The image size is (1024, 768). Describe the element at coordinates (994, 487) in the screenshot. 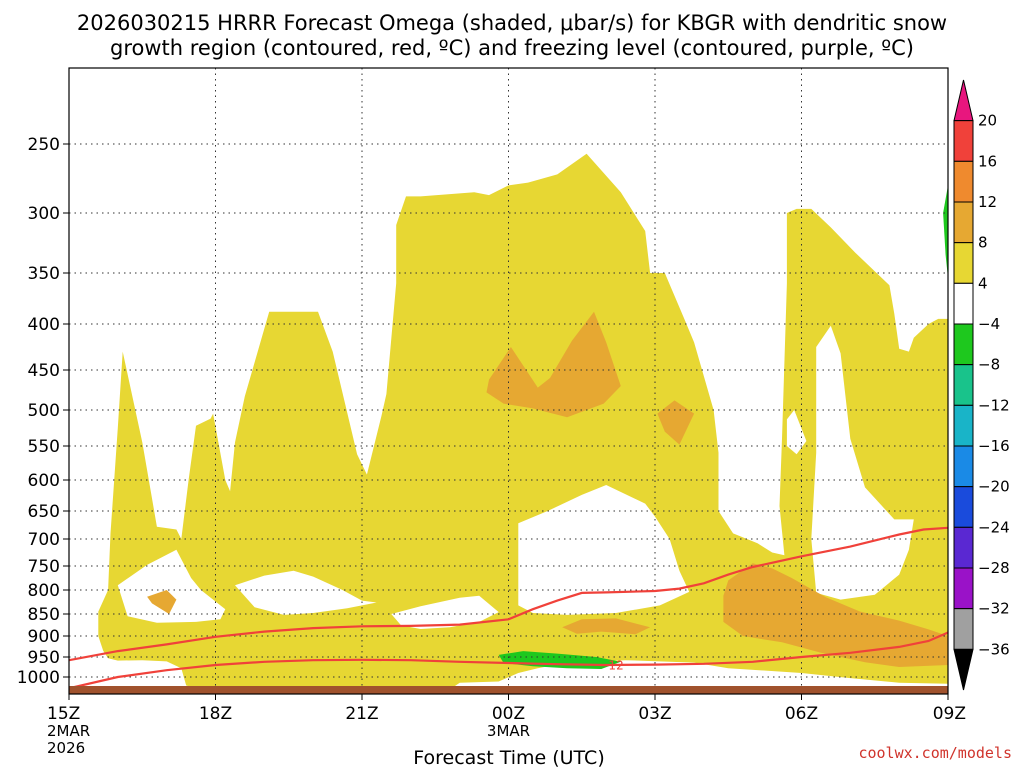

I see `colorbar-label-9: −20` at that location.